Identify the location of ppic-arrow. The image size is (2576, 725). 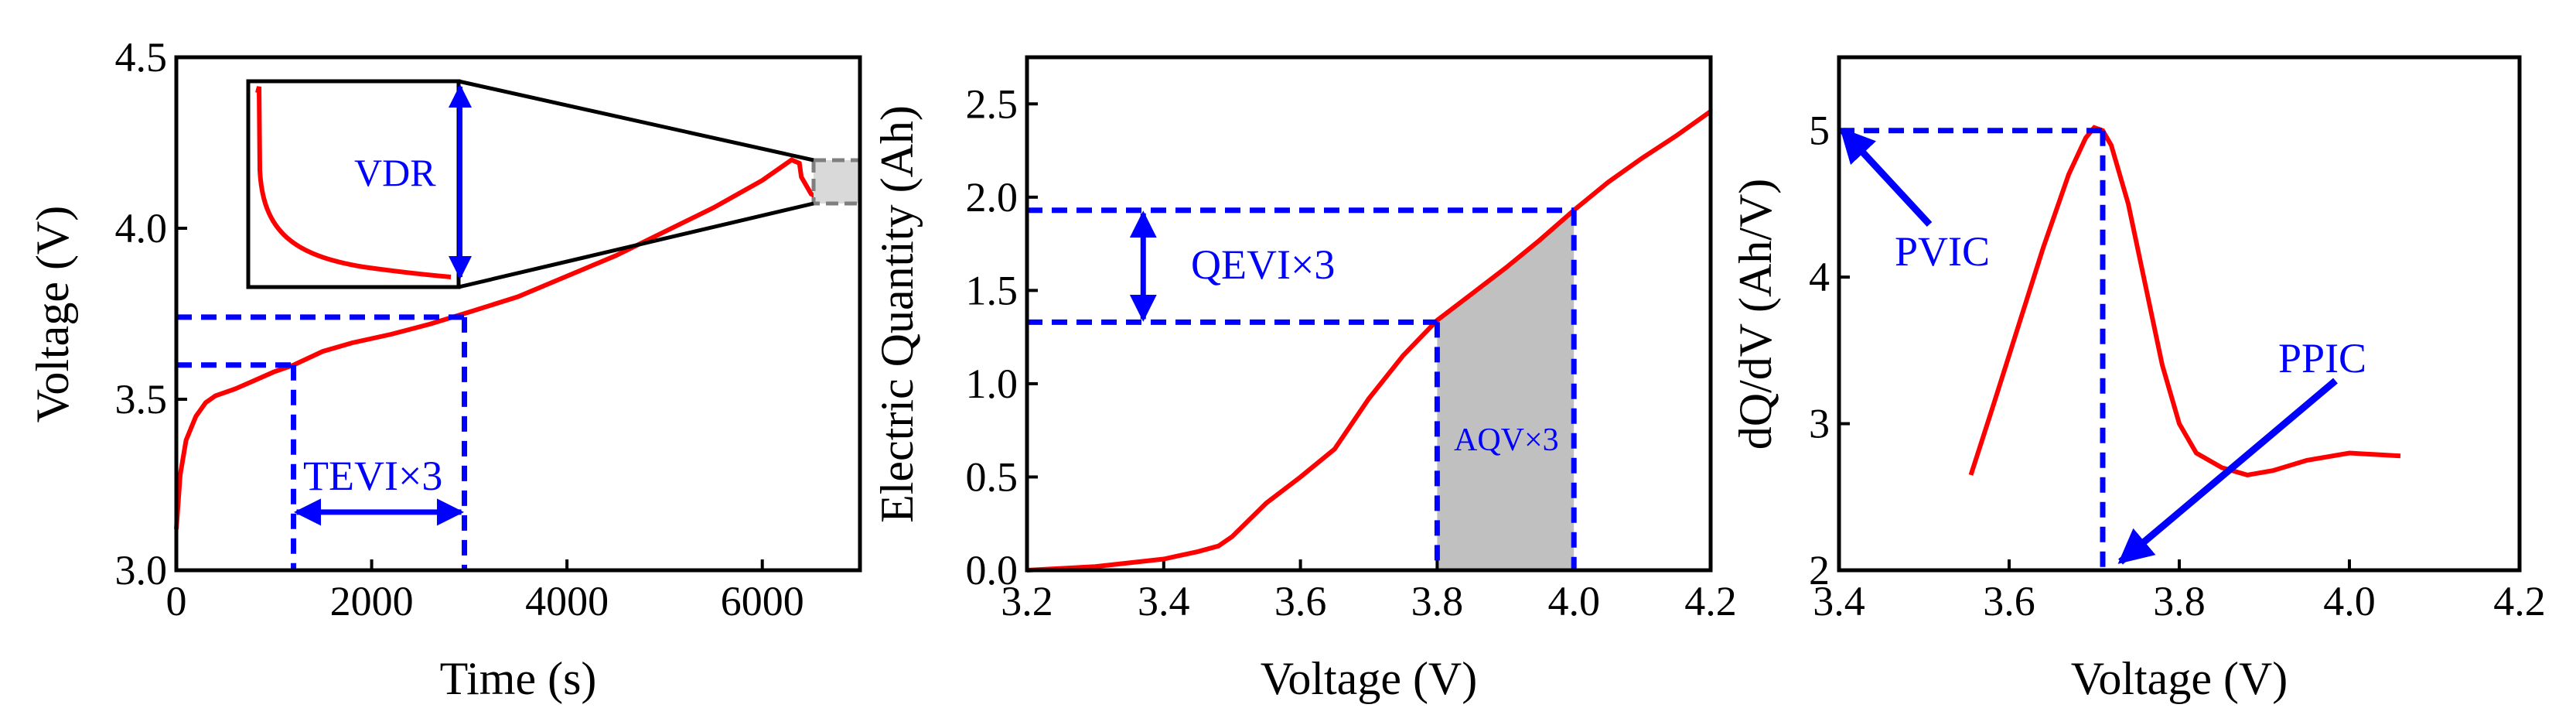
(2227, 471).